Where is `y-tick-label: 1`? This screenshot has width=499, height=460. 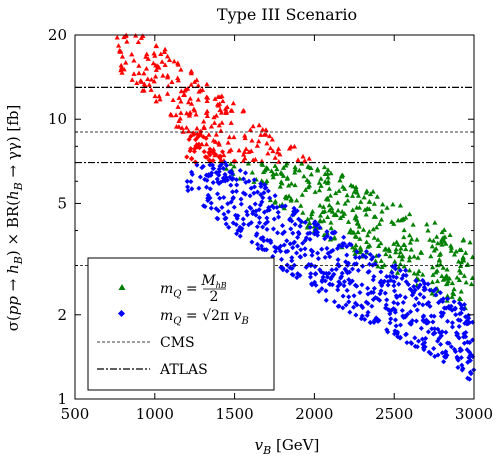
y-tick-label: 1 is located at coordinates (62, 399).